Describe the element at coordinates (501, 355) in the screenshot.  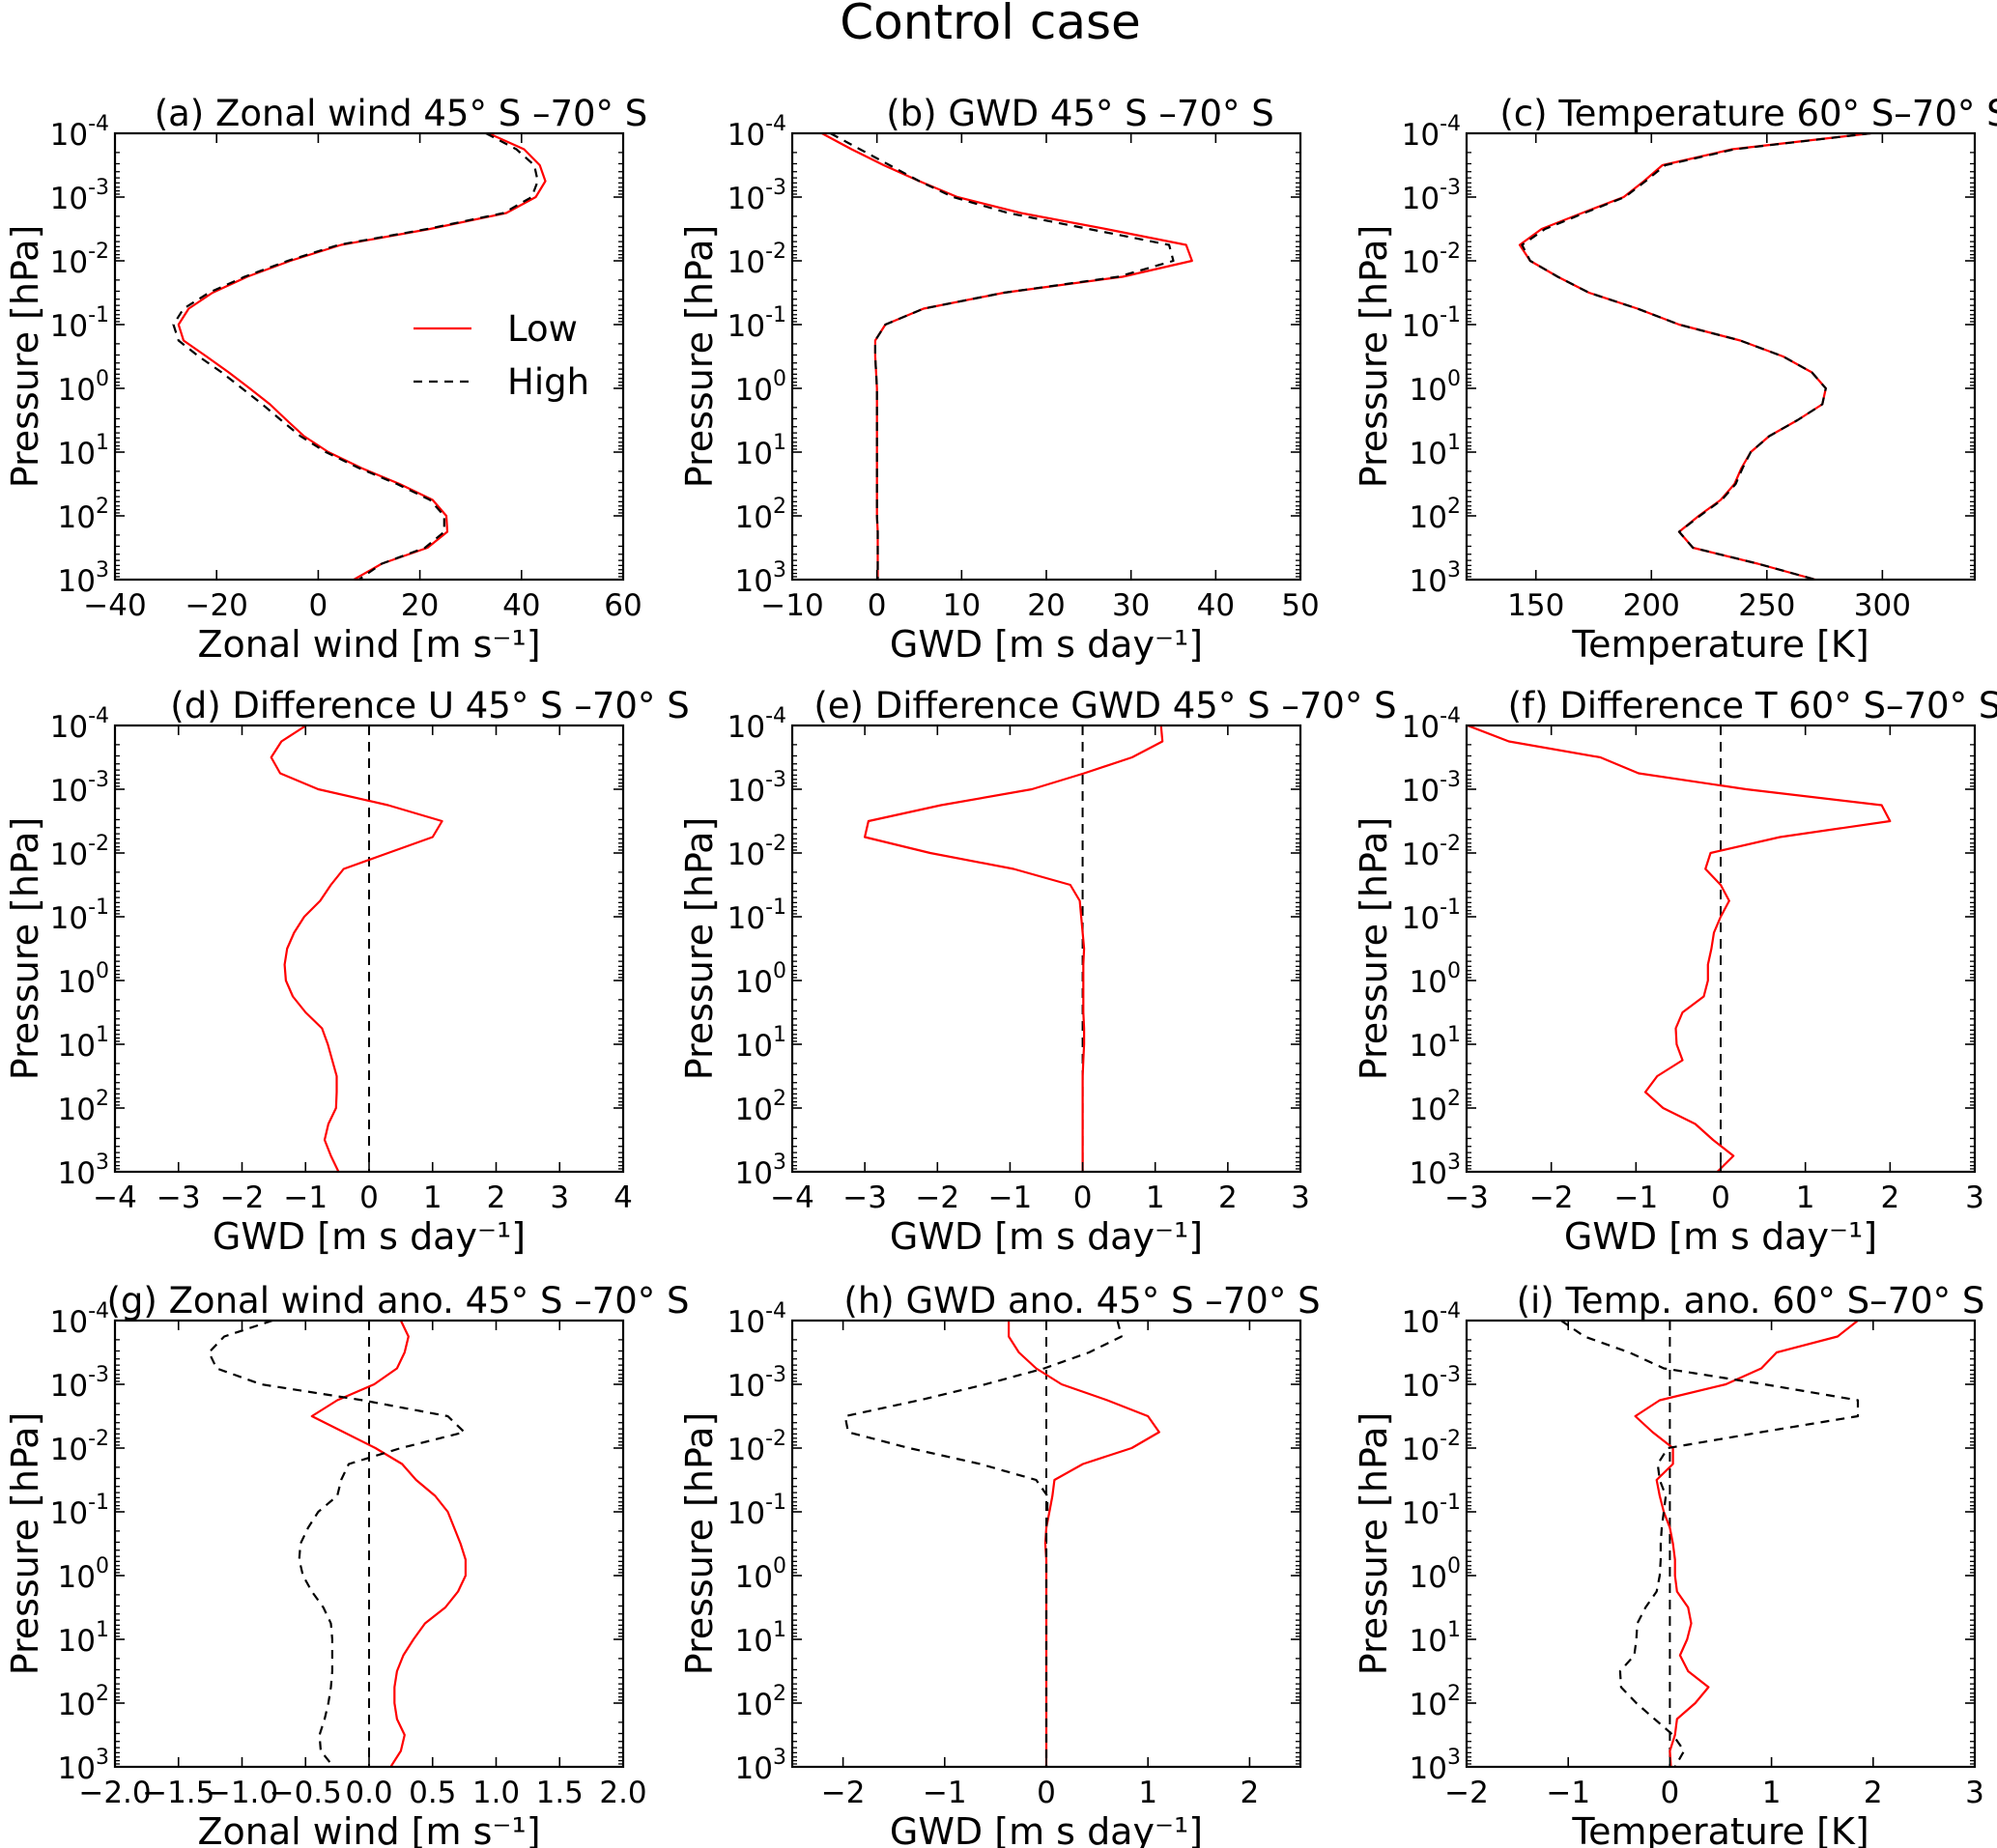
I see `legend: Low High` at that location.